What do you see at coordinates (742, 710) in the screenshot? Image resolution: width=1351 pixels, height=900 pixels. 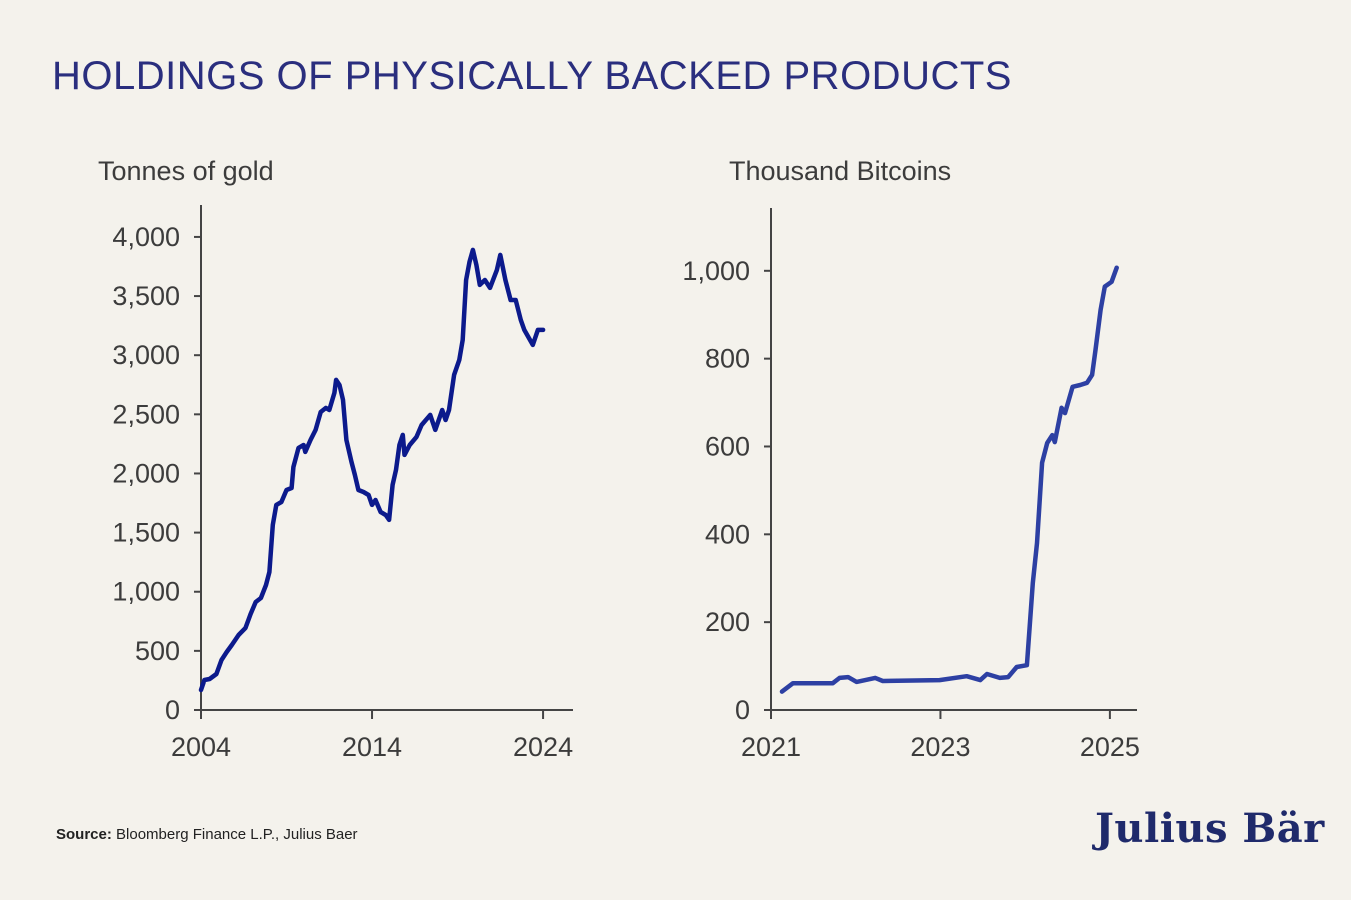 I see `bitcoin-y-tick-label: 0` at bounding box center [742, 710].